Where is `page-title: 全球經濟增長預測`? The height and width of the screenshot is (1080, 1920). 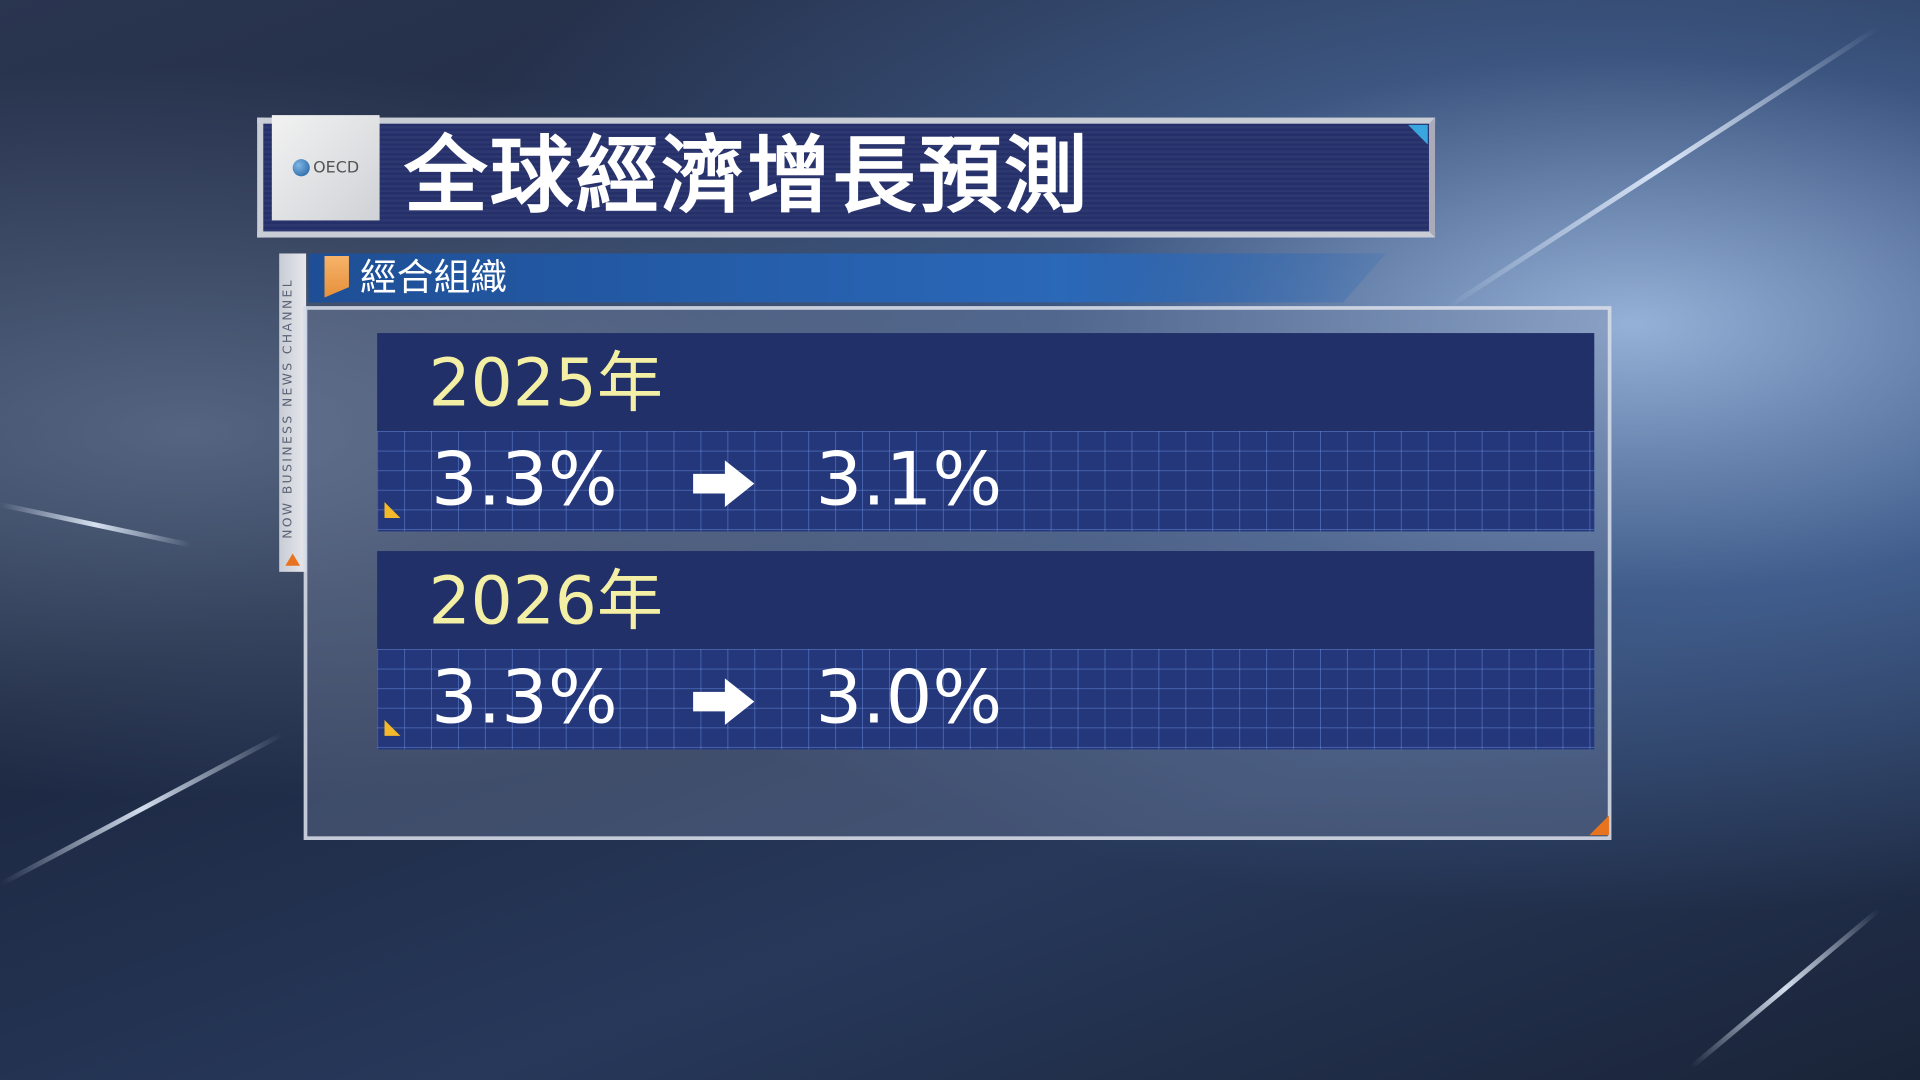
page-title: 全球經濟增長預測 is located at coordinates (747, 177).